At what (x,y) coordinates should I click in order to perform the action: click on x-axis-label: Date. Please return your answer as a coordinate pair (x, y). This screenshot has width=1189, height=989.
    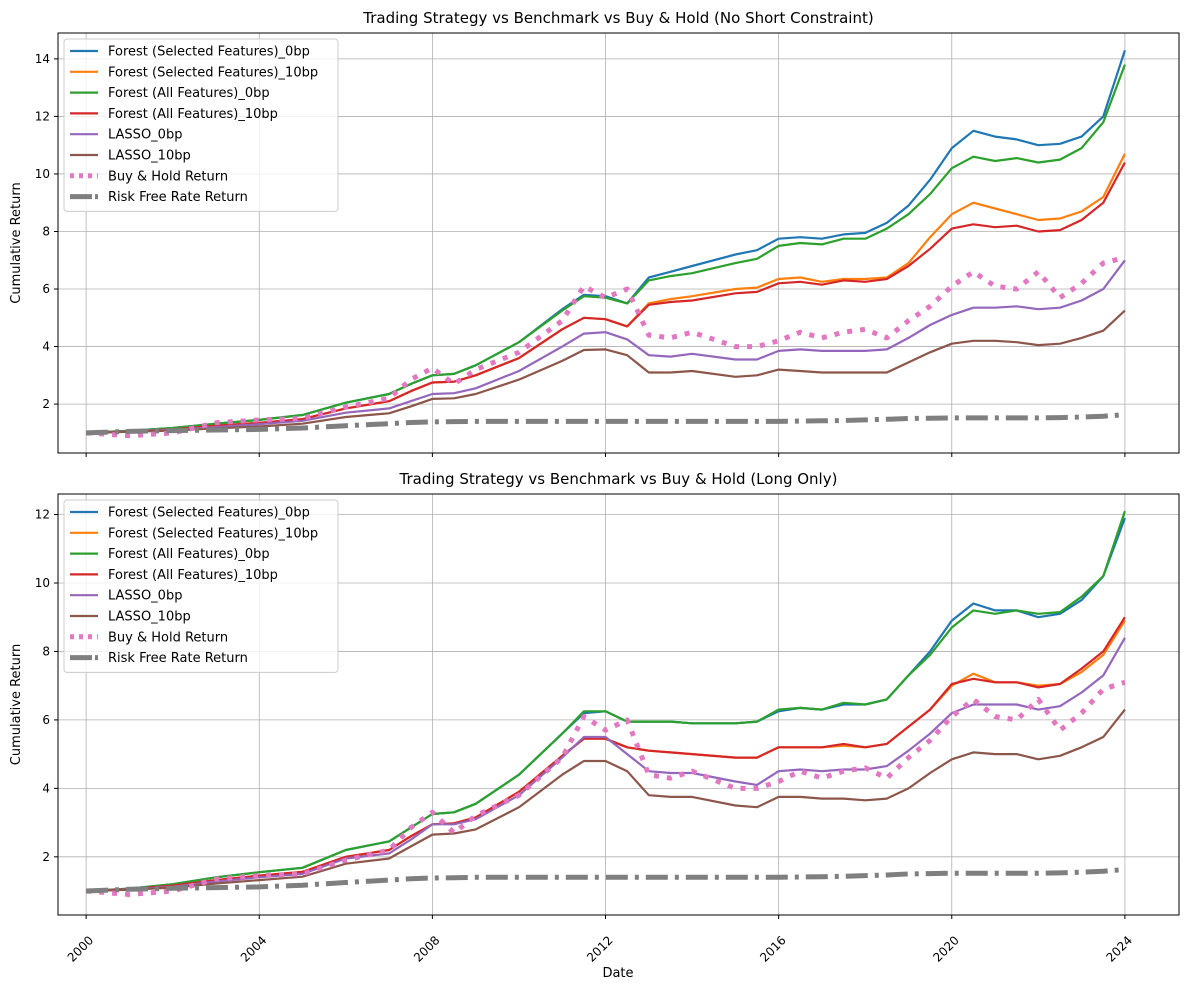
    Looking at the image, I should click on (617, 973).